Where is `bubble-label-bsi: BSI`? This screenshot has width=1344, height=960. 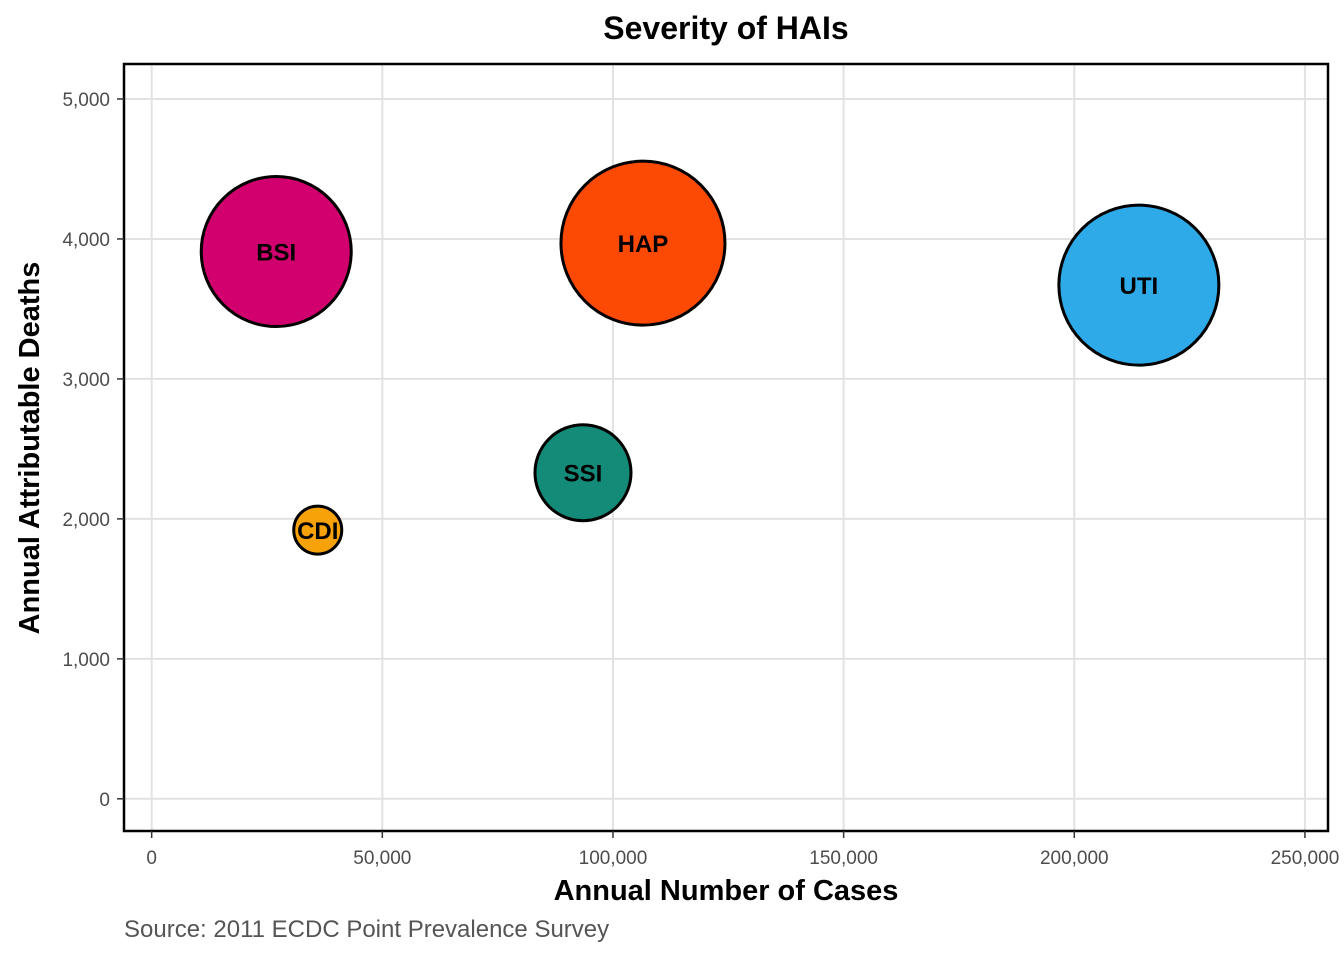
bubble-label-bsi: BSI is located at coordinates (276, 253).